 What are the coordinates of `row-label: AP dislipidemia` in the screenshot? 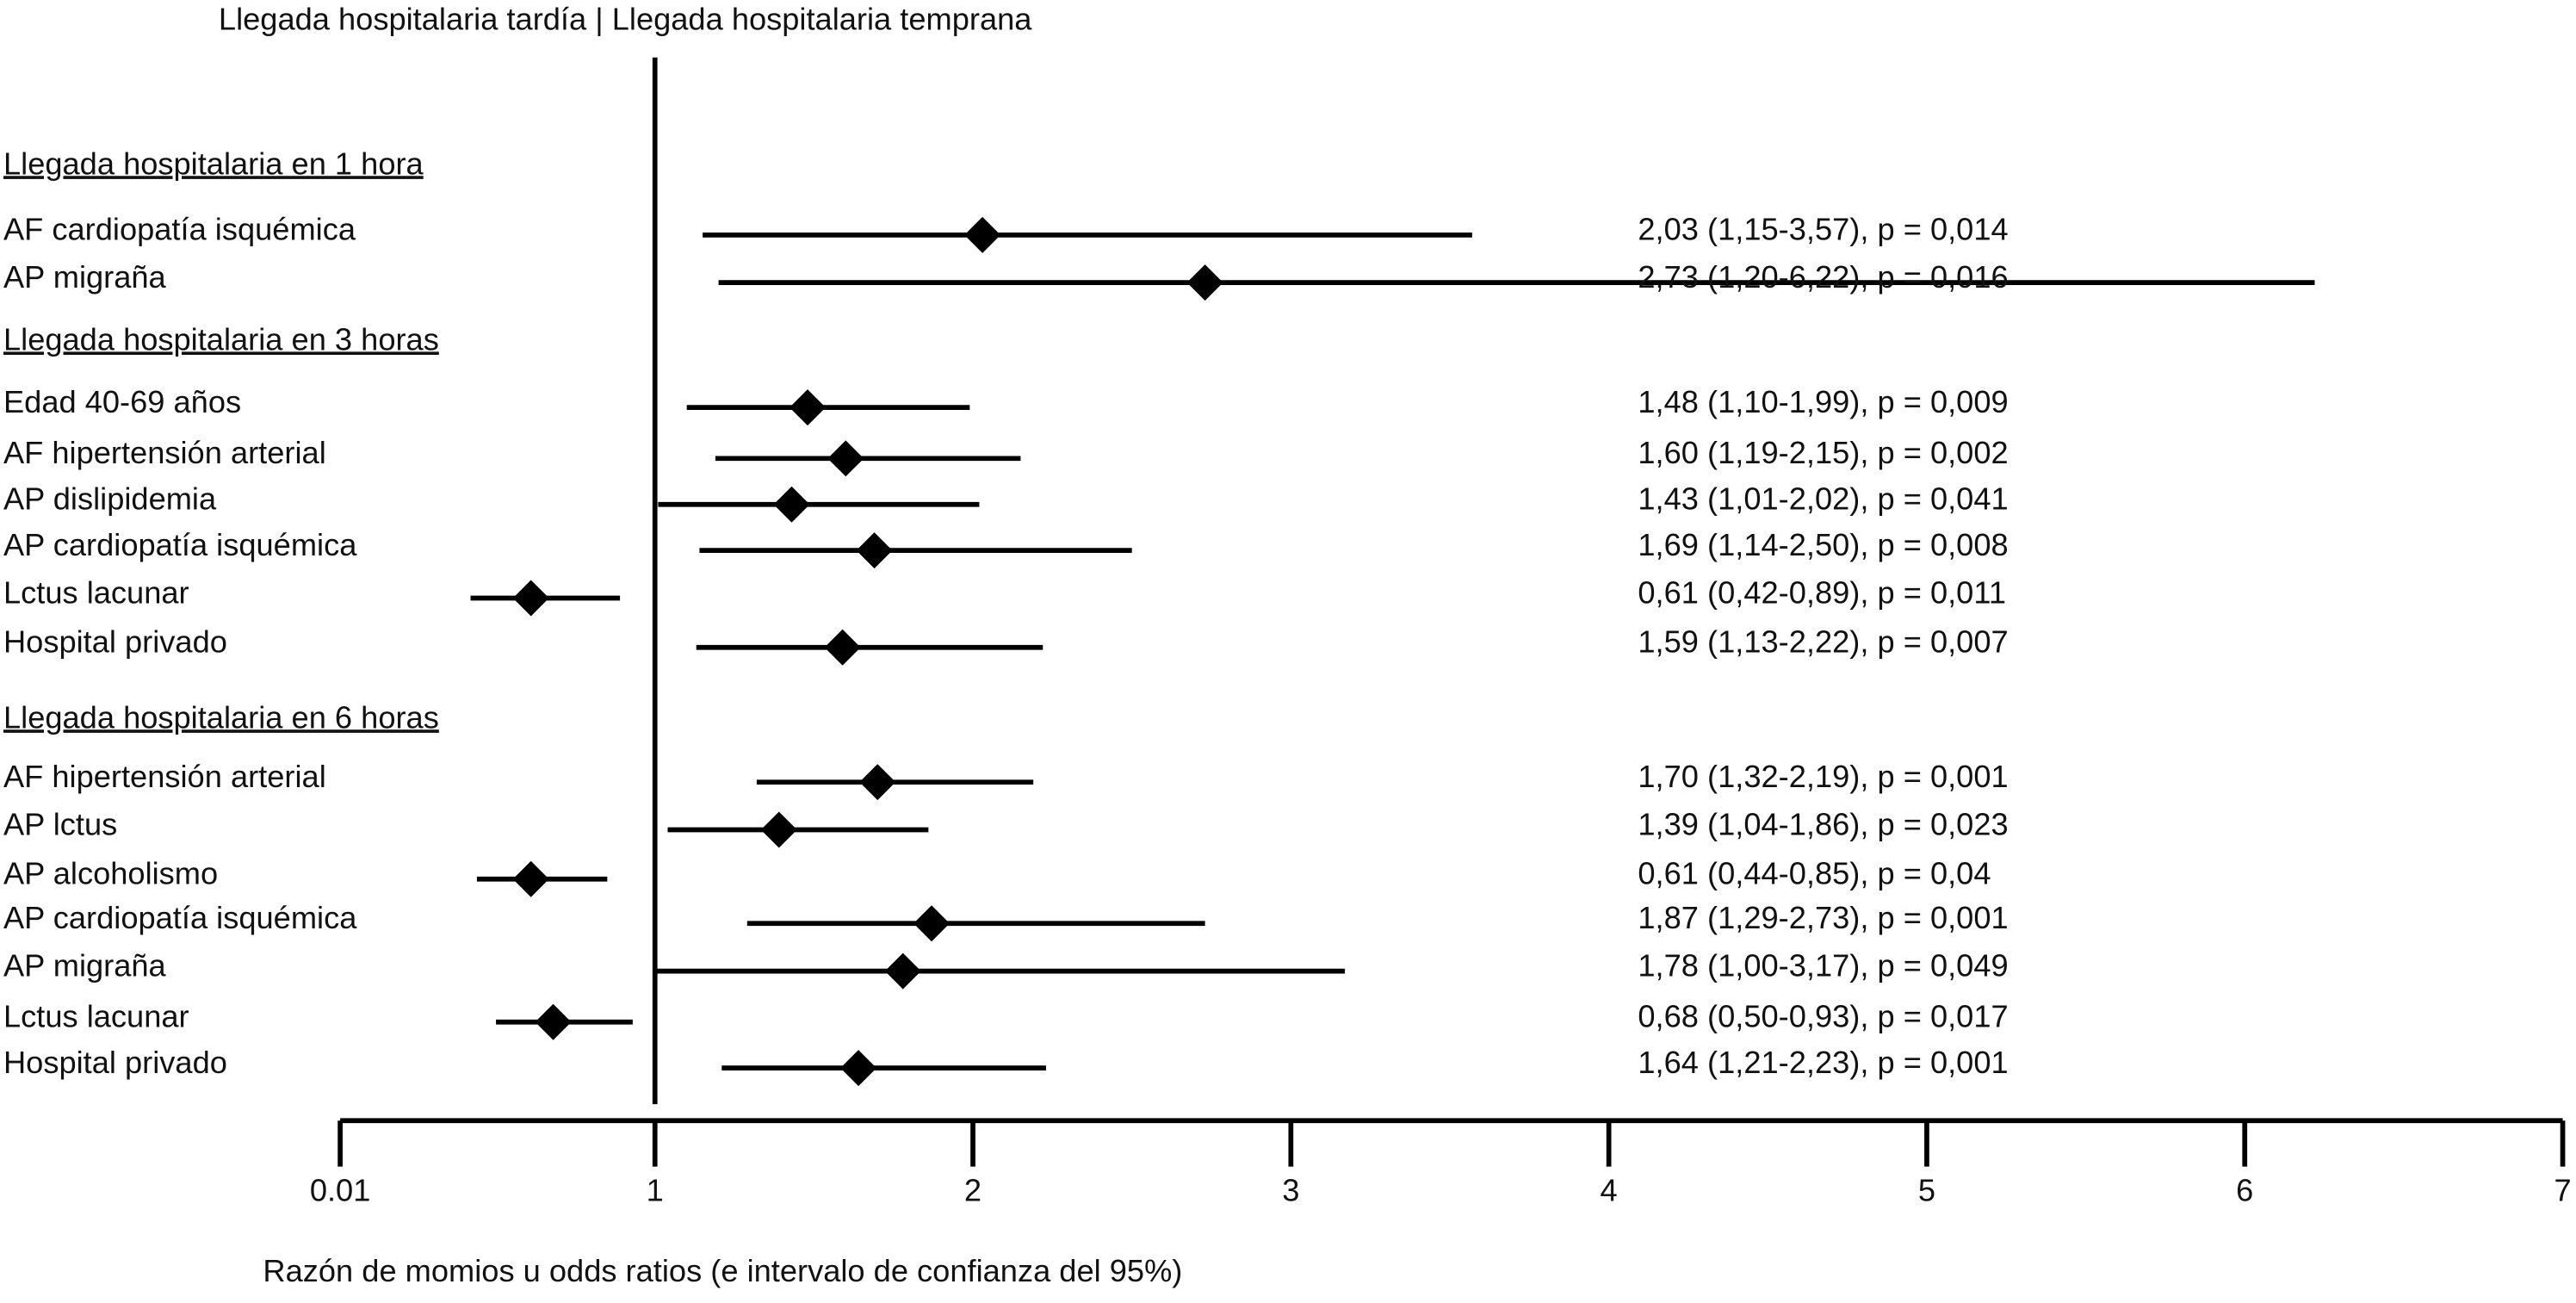 It's located at (110, 499).